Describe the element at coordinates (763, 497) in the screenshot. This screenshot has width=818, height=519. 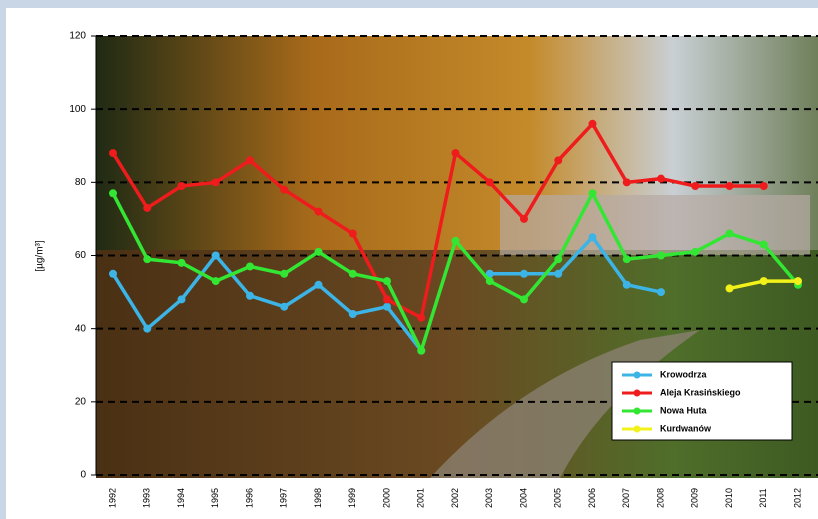
I see `x-tick-label: 2011` at that location.